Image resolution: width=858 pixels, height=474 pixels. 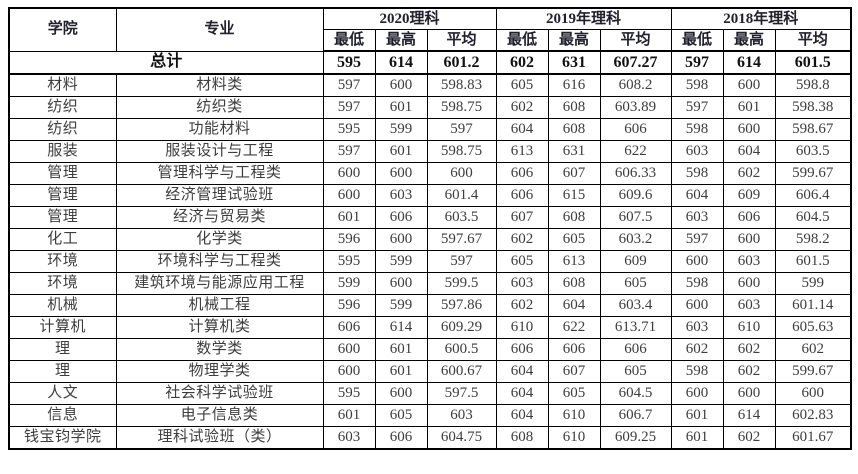 I want to click on score-cell: 599, so click(x=401, y=129).